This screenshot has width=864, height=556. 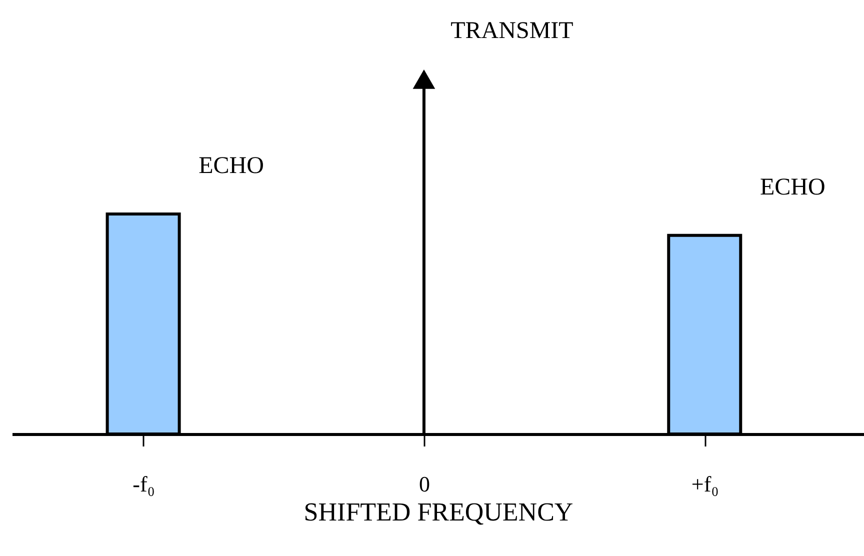 What do you see at coordinates (424, 484) in the screenshot?
I see `x-tick-label: 0` at bounding box center [424, 484].